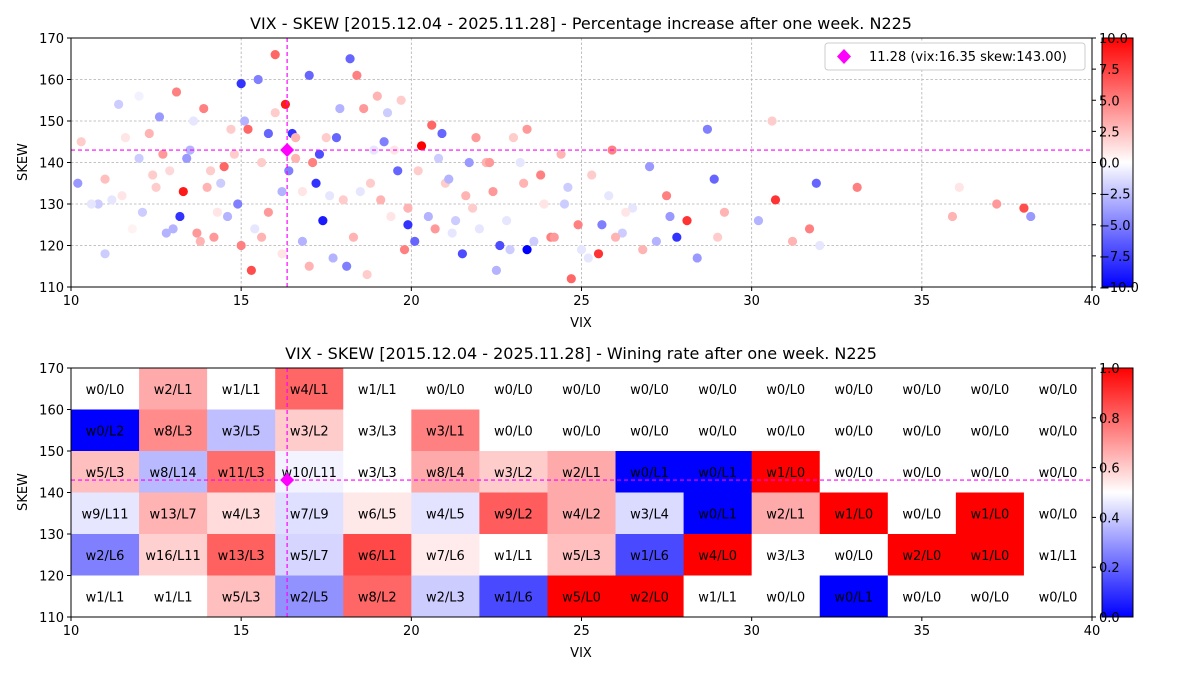 This screenshot has width=1200, height=675. Describe the element at coordinates (173, 431) in the screenshot. I see `heatmap-cell-label: w8/L3` at that location.